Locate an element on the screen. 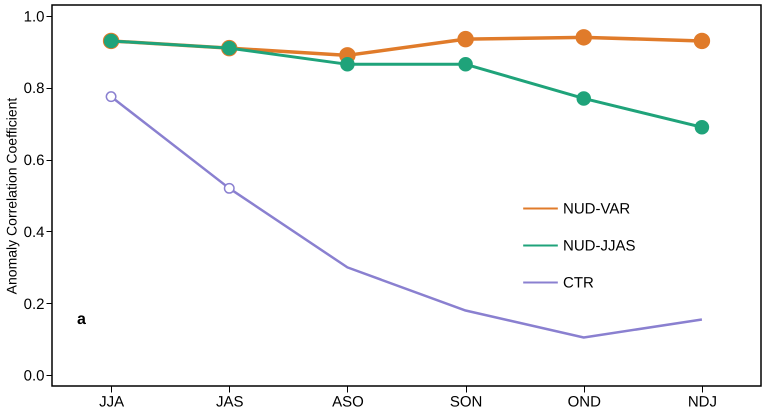  x-tick-label: JAS is located at coordinates (230, 402).